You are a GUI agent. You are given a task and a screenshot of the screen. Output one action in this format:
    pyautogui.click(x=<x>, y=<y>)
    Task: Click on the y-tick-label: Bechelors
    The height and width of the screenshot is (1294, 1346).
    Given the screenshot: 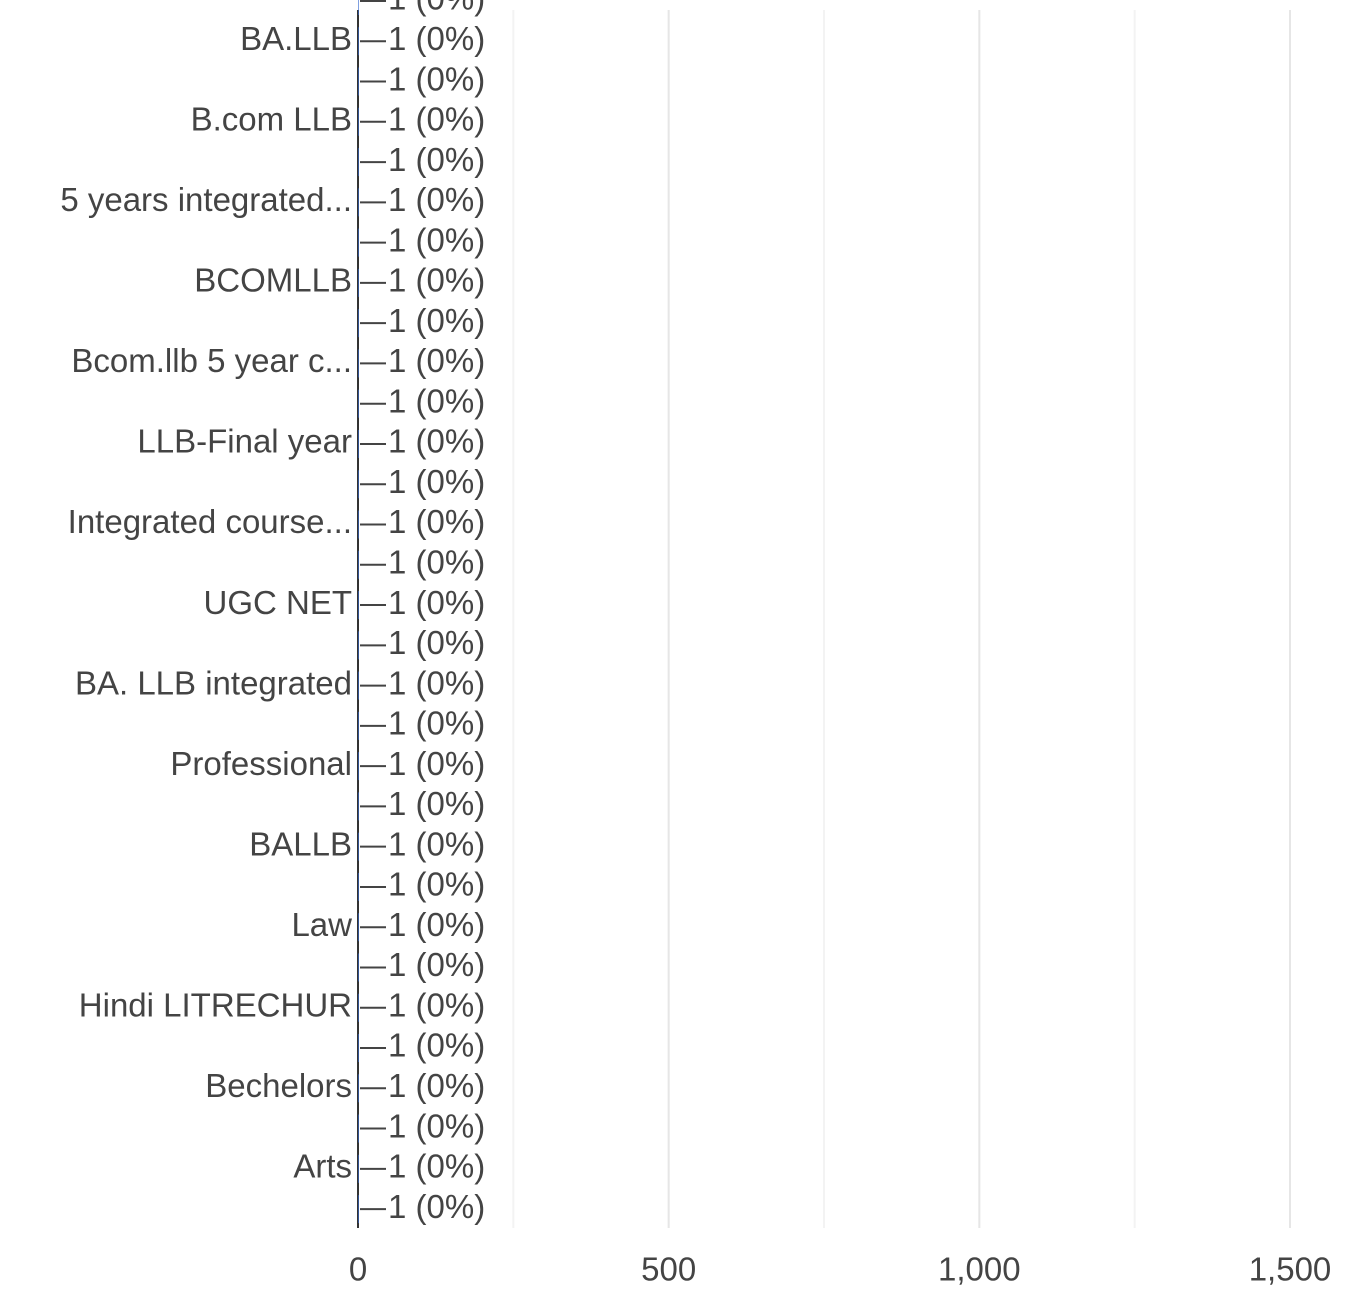 What is the action you would take?
    pyautogui.click(x=278, y=1085)
    